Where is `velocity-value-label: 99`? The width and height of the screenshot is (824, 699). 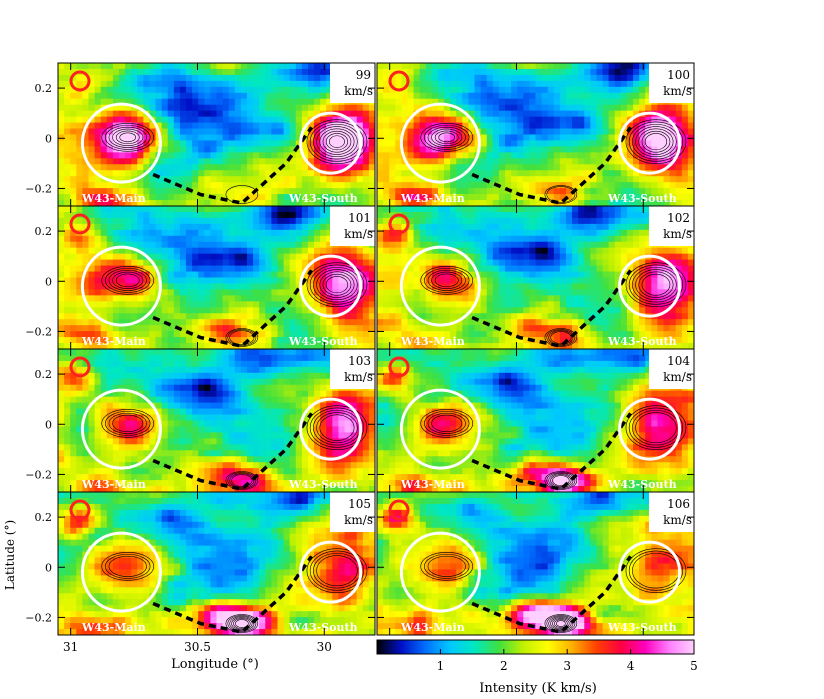
velocity-value-label: 99 is located at coordinates (363, 75).